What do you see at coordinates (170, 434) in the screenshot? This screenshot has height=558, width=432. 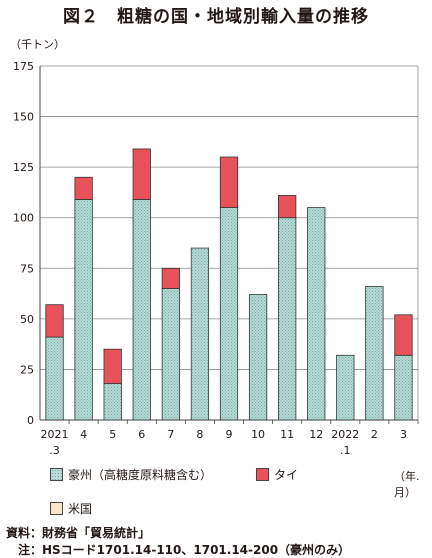 I see `x-tick-label: 7` at bounding box center [170, 434].